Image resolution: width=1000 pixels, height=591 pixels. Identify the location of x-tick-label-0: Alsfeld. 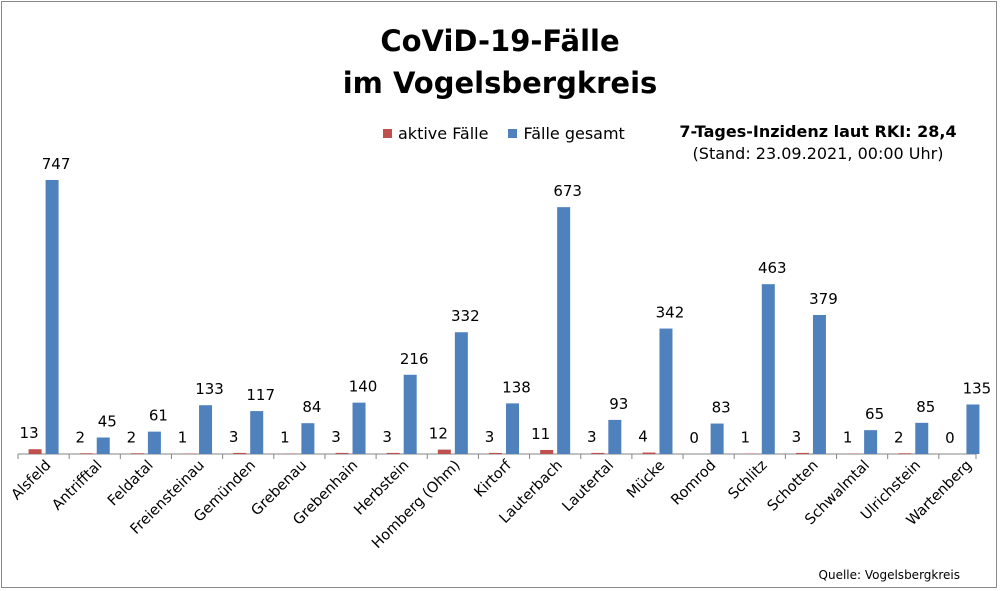
(32, 481).